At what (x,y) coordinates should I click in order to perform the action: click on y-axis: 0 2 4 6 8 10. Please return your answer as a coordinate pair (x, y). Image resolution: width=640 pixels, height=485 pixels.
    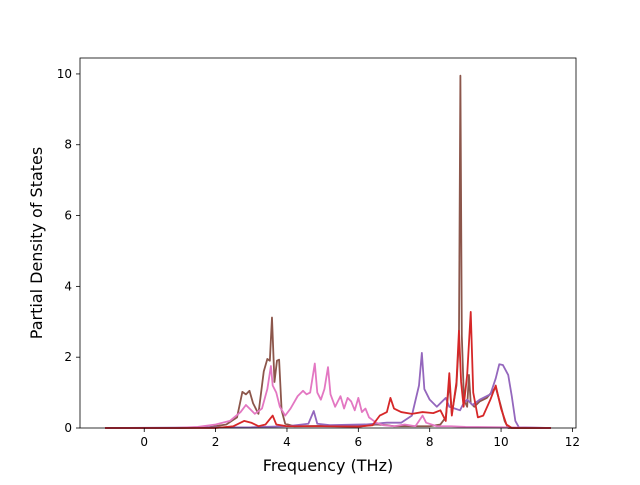
    Looking at the image, I should click on (68, 251).